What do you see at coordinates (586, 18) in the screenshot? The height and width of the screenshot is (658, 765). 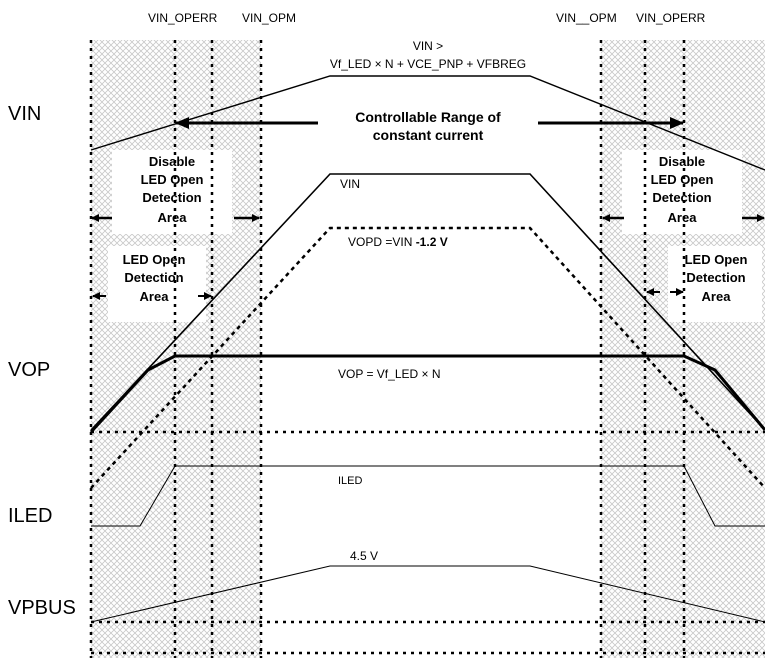 I see `label-vin-opm-right: VIN__OPM` at bounding box center [586, 18].